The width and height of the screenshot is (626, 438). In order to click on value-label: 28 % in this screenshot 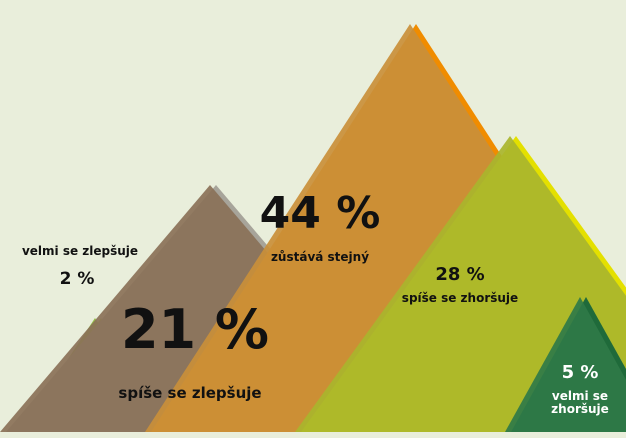, I will do `click(460, 274)`.